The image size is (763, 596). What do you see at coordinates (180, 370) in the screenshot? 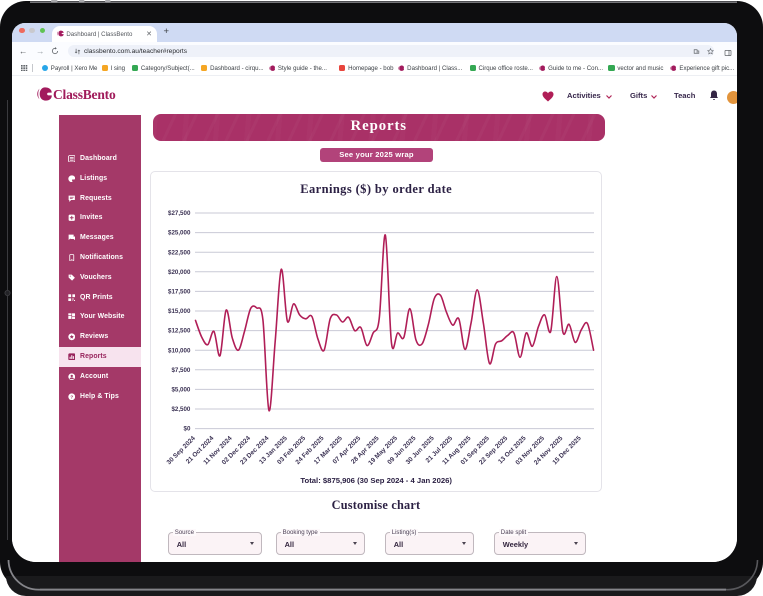
I see `svg-text: $7,500` at bounding box center [180, 370].